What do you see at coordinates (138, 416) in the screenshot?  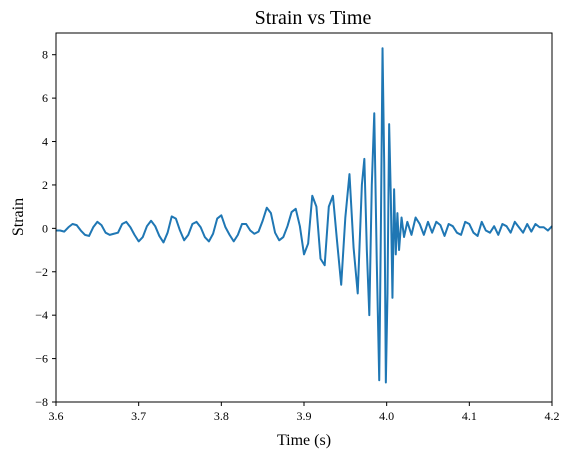 I see `x-tick-label: 3.7` at bounding box center [138, 416].